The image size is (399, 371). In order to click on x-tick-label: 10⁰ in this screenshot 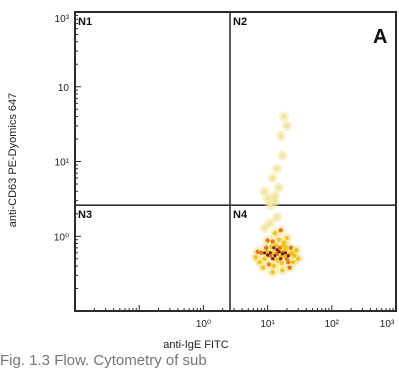, I will do `click(203, 324)`.